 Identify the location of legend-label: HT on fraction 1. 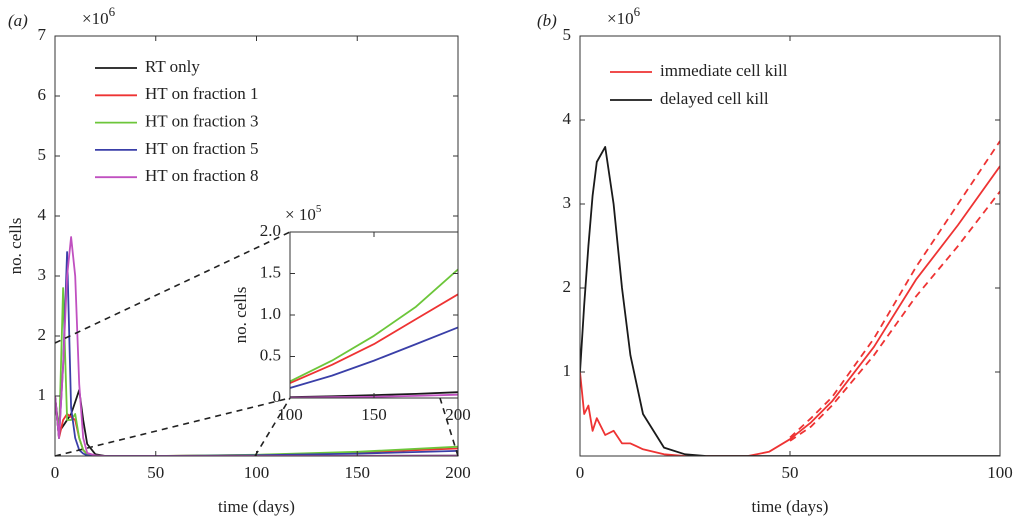
(201, 93).